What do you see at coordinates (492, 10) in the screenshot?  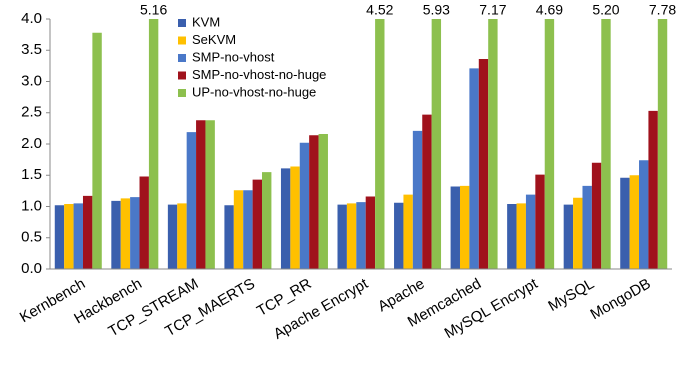 I see `value-label: 7.17` at bounding box center [492, 10].